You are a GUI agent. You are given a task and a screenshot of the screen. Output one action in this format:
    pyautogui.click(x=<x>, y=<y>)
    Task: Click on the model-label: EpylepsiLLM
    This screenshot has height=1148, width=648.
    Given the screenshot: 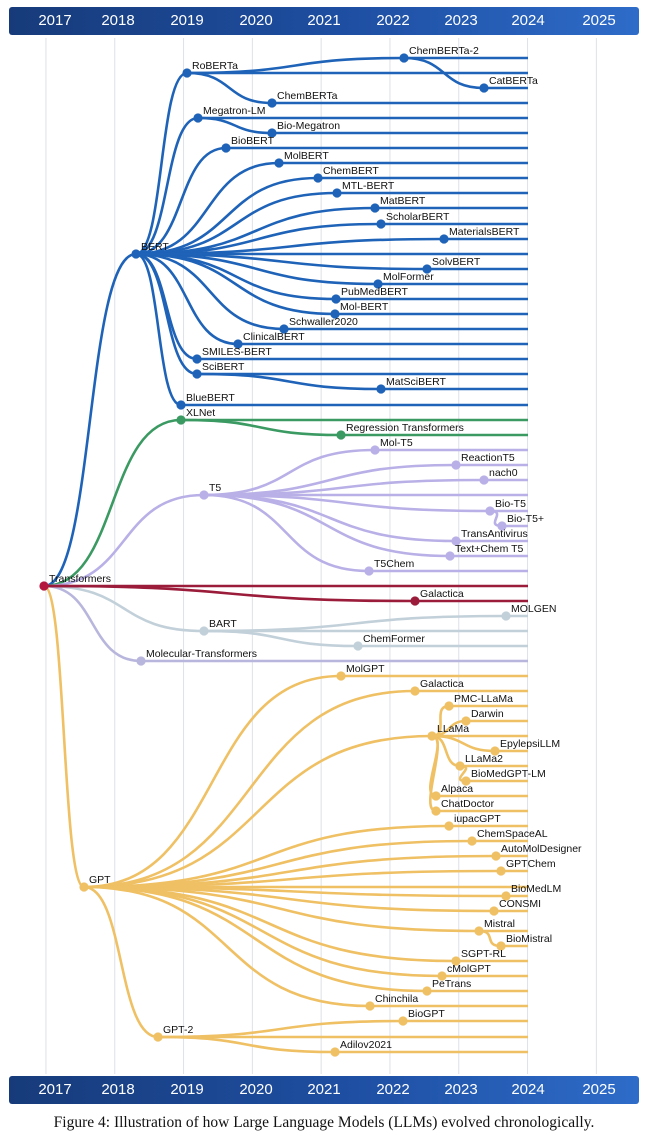 What is the action you would take?
    pyautogui.click(x=530, y=744)
    